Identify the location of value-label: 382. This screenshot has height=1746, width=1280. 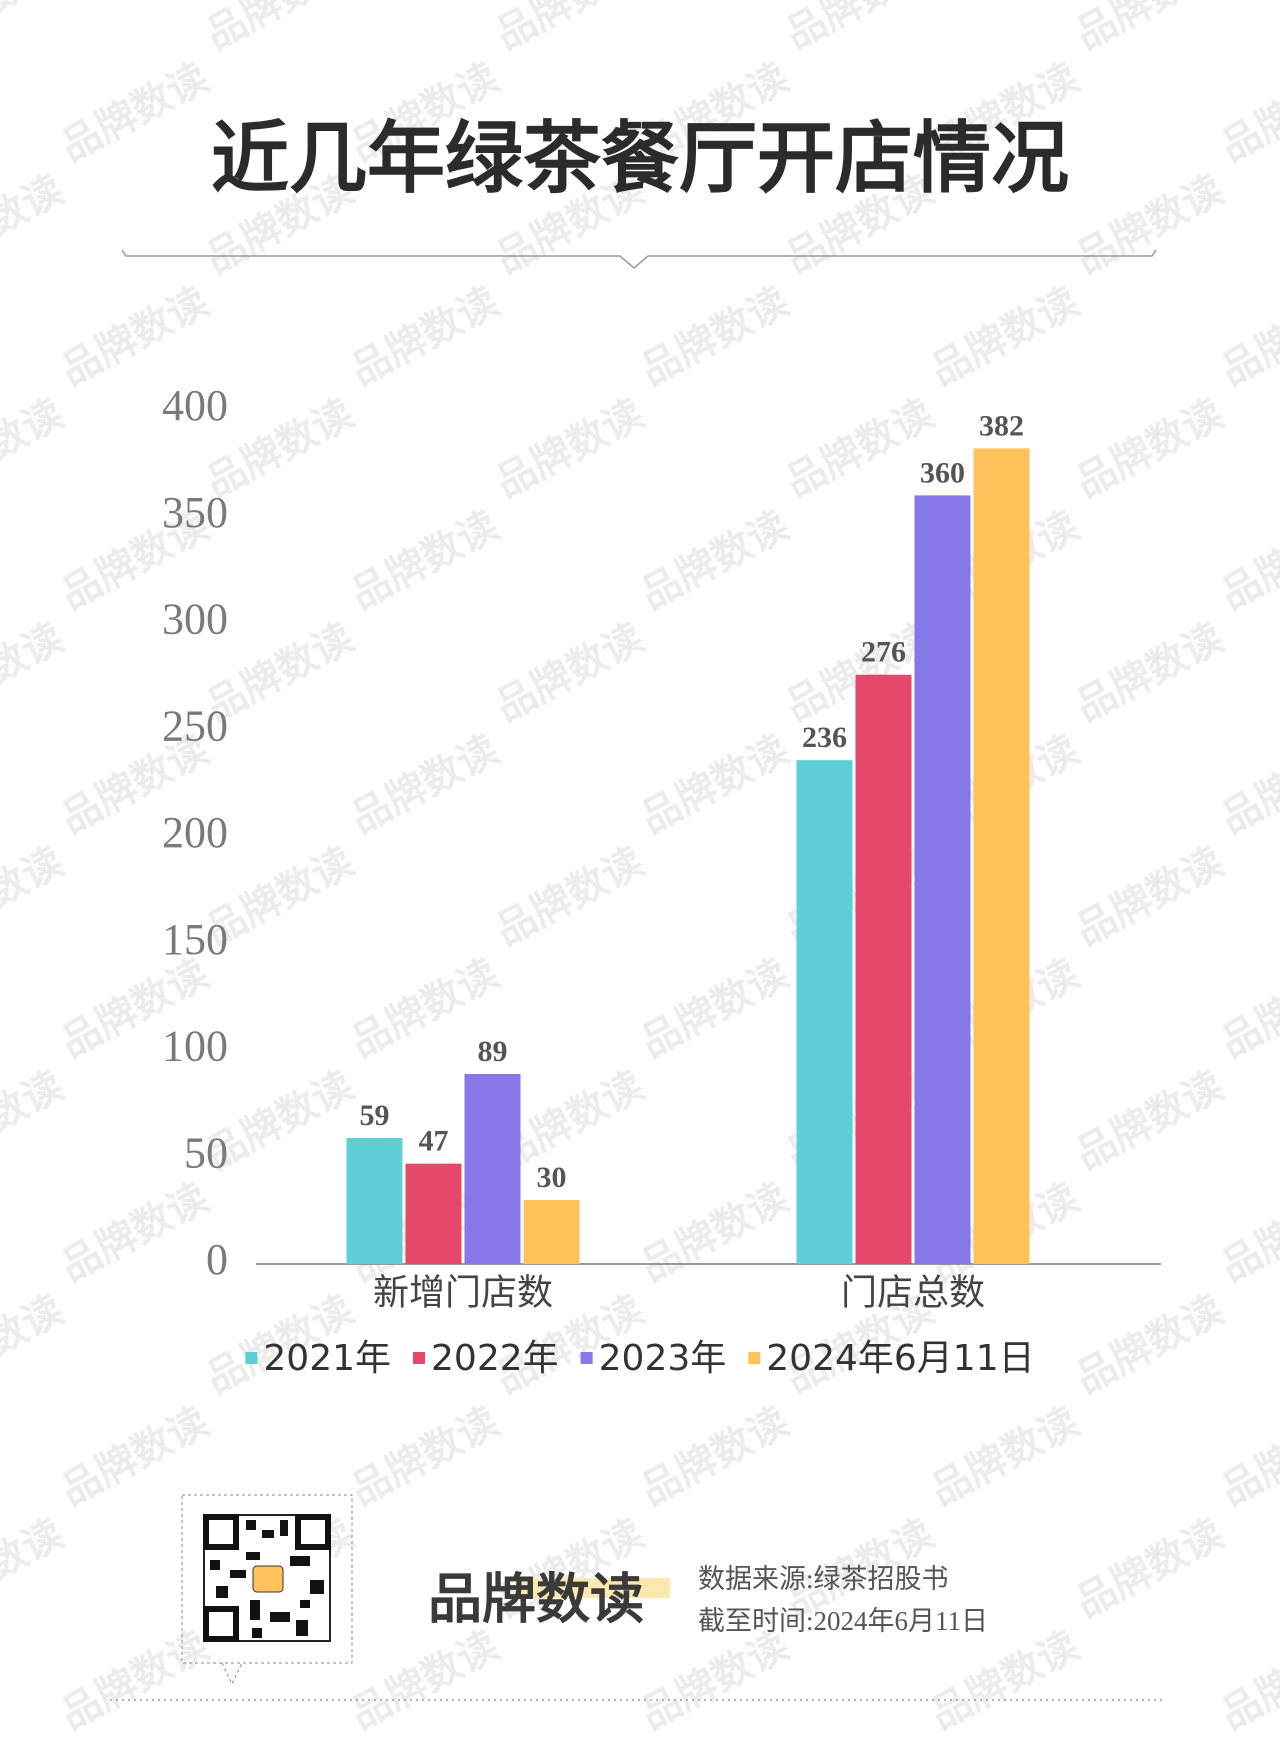
(1001, 425).